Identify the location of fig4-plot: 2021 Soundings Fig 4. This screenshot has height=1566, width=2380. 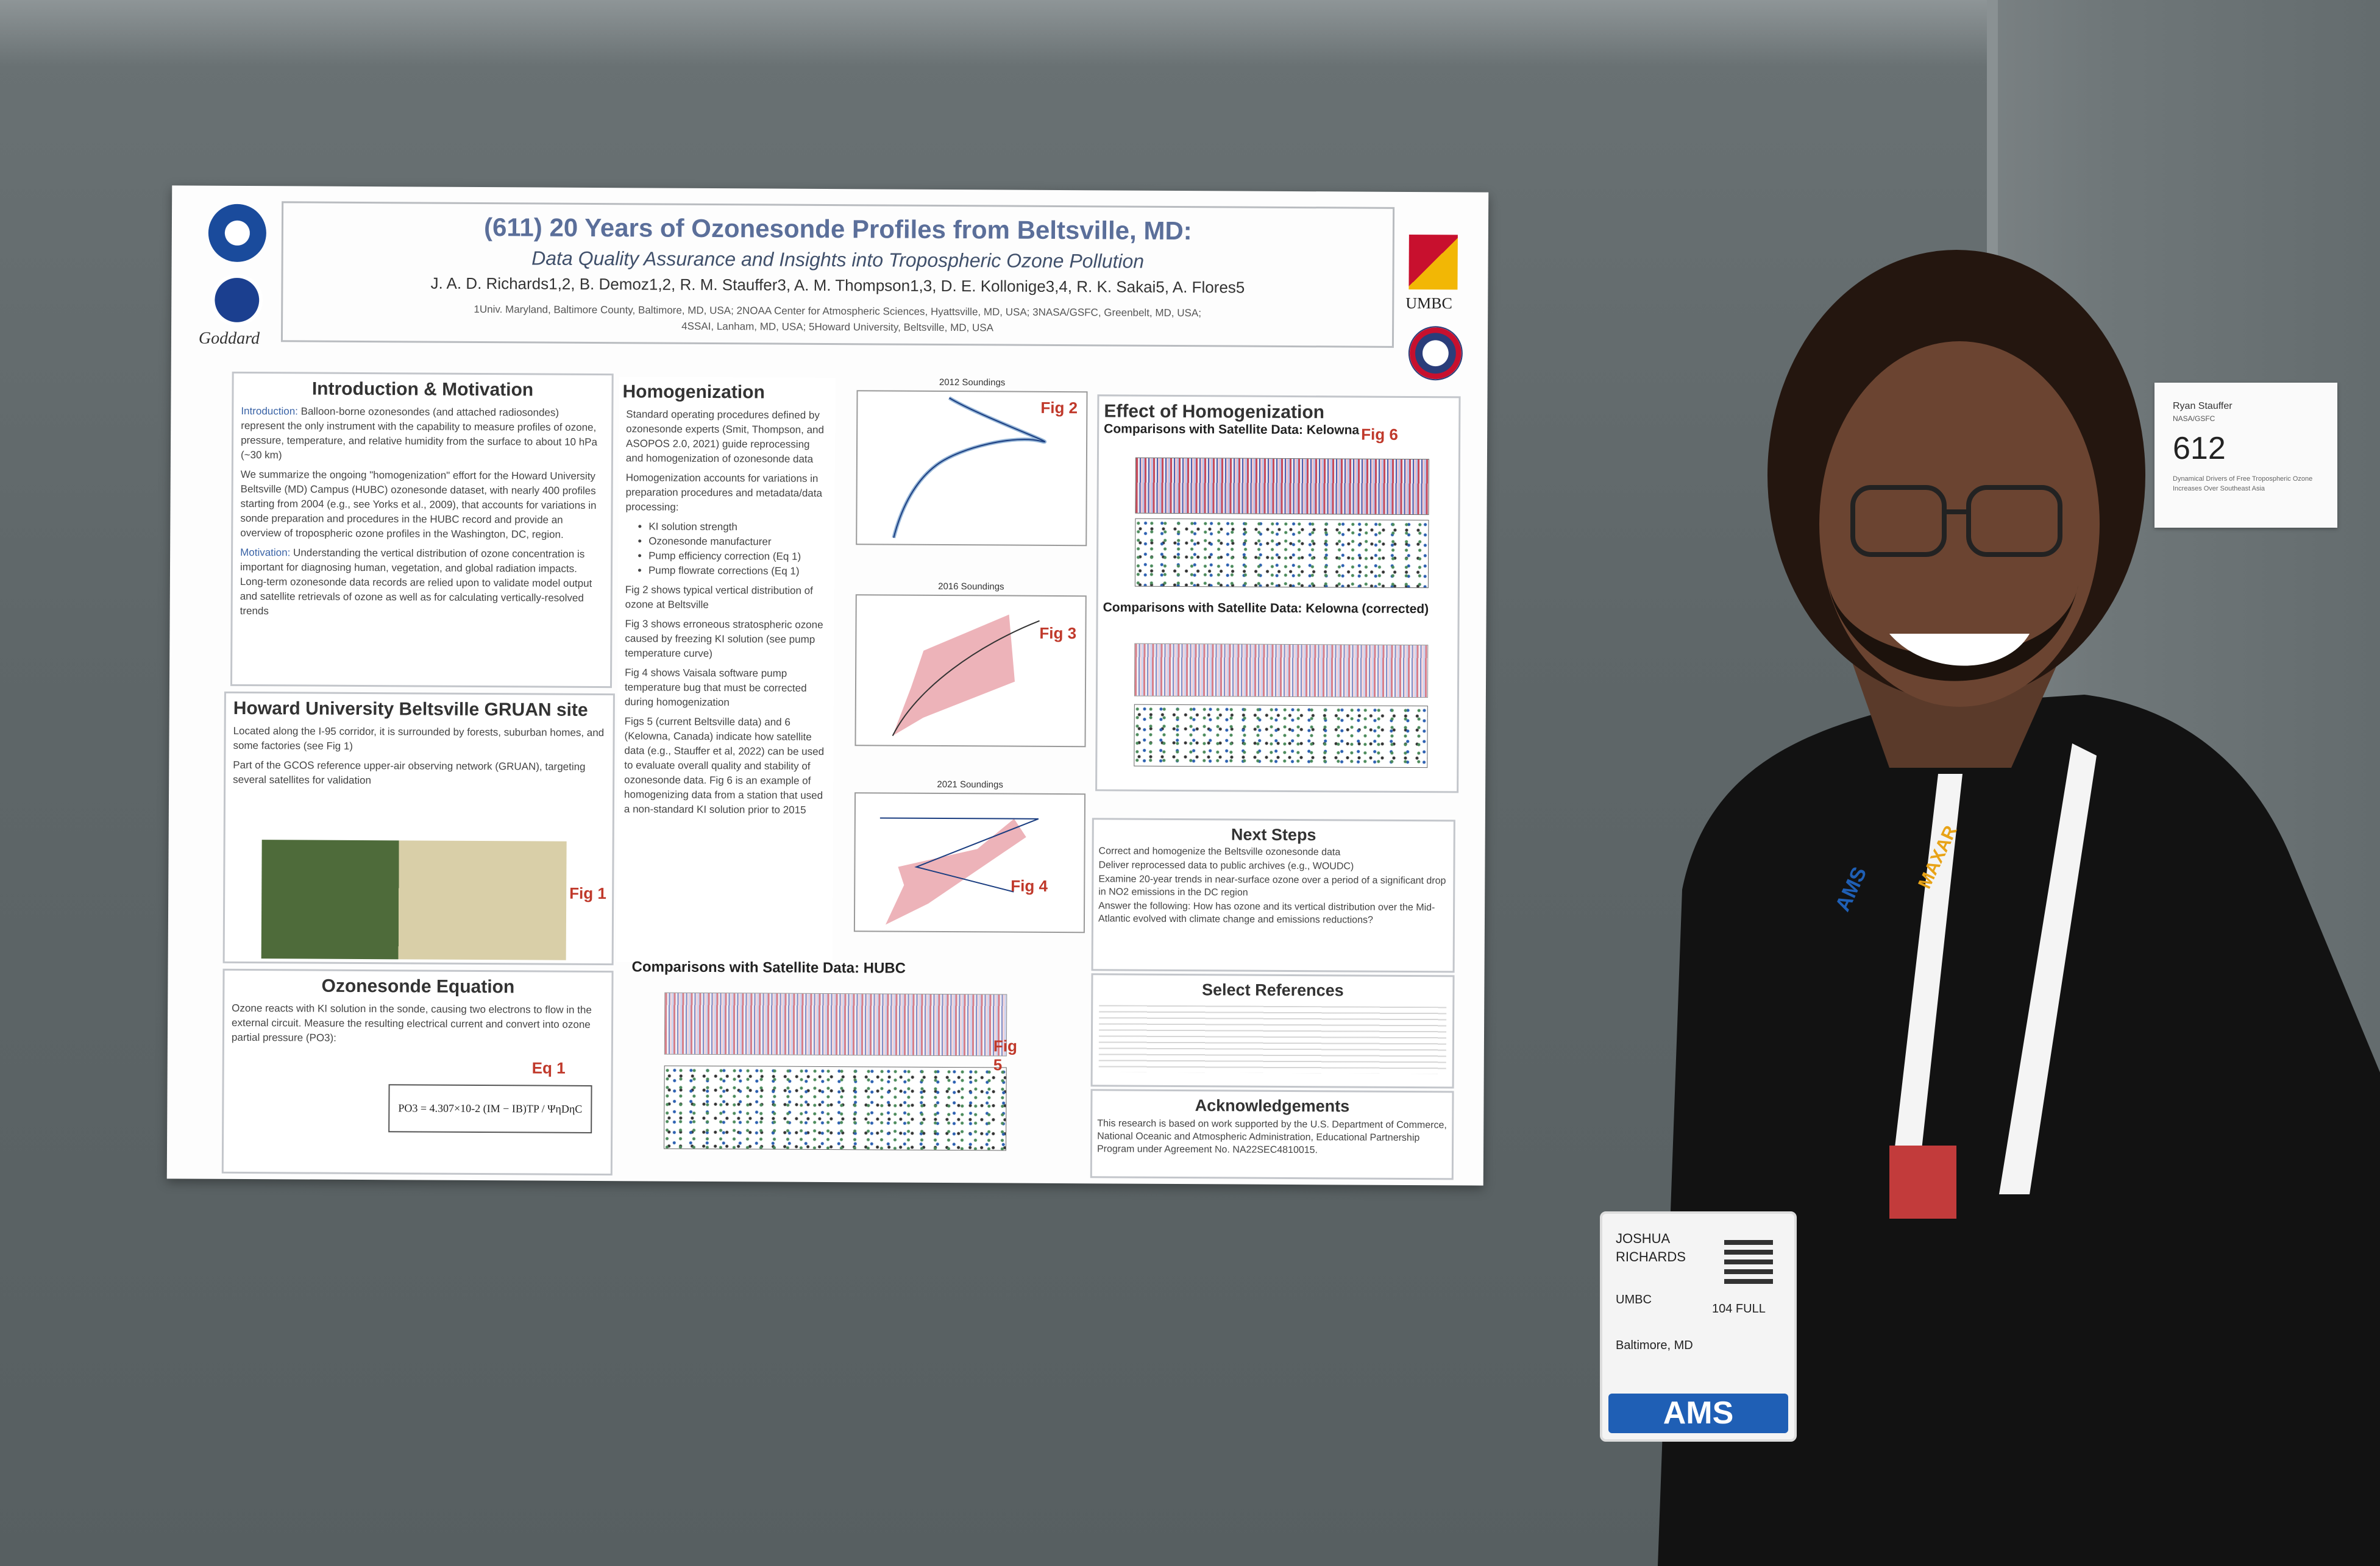
(969, 856).